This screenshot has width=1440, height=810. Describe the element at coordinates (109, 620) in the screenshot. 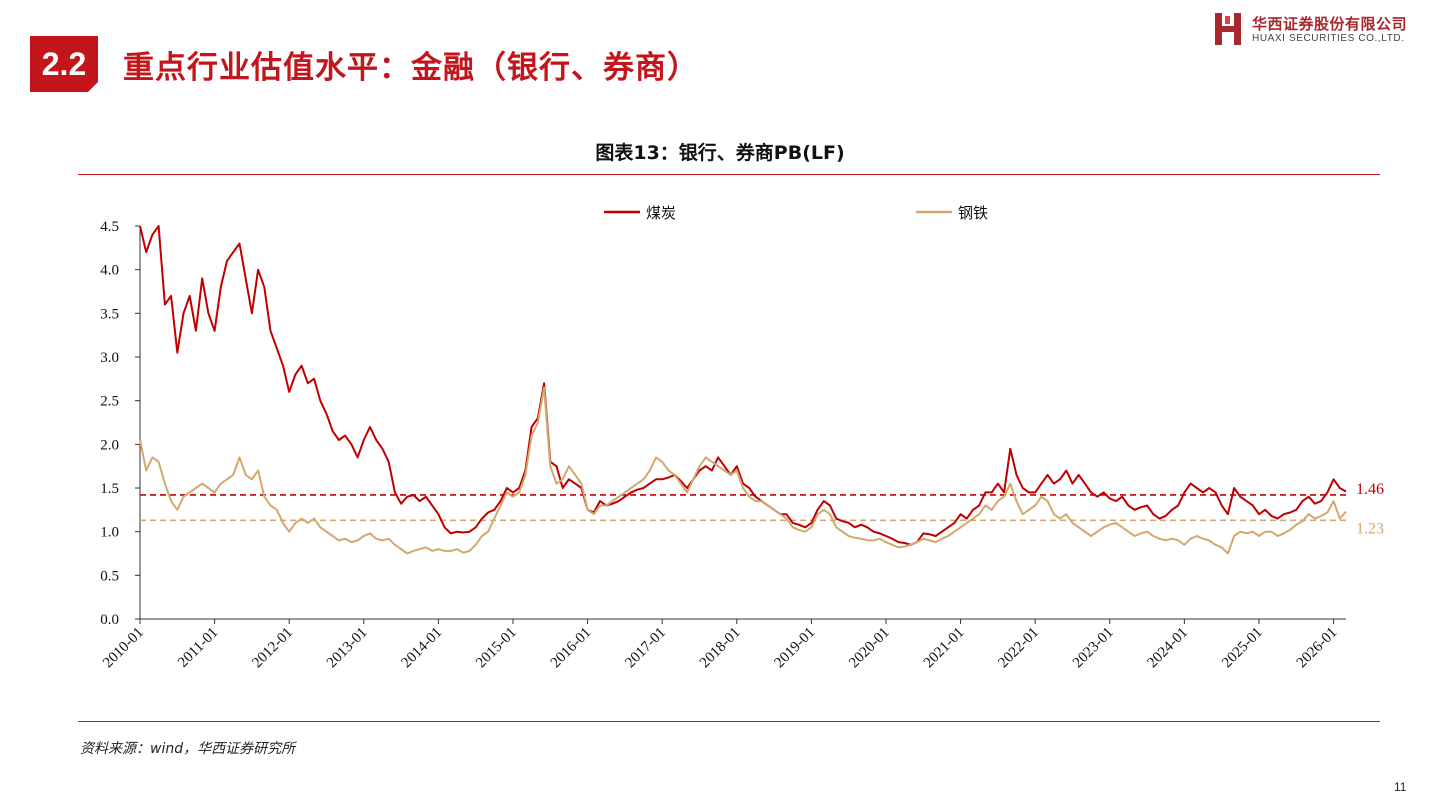

I see `y-tick-label: 0.0` at that location.